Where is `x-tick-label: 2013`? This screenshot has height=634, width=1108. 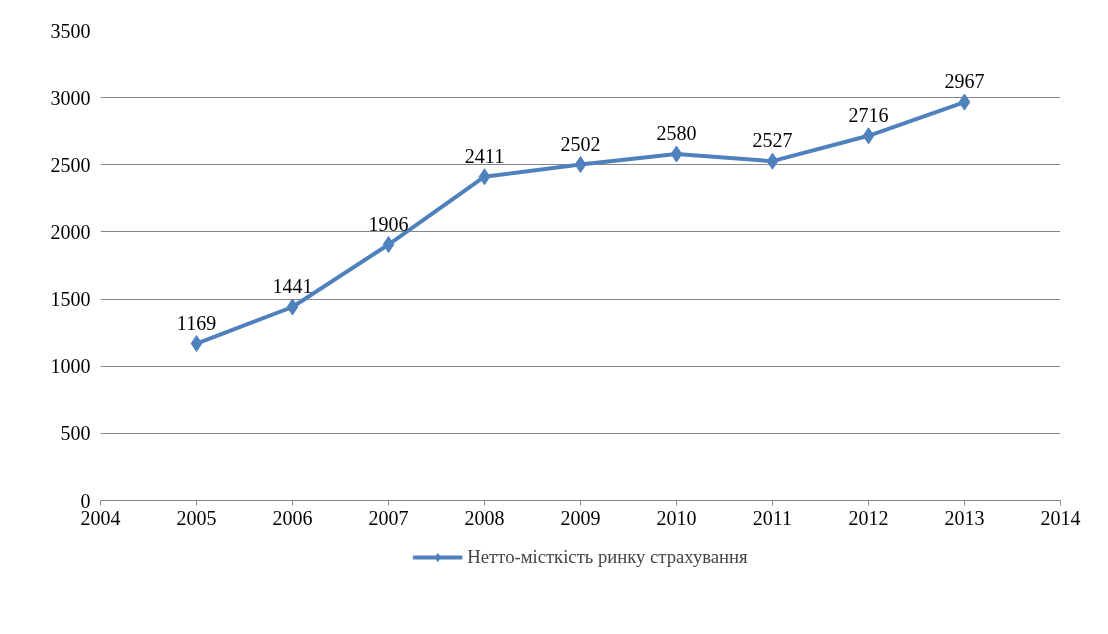 x-tick-label: 2013 is located at coordinates (964, 517).